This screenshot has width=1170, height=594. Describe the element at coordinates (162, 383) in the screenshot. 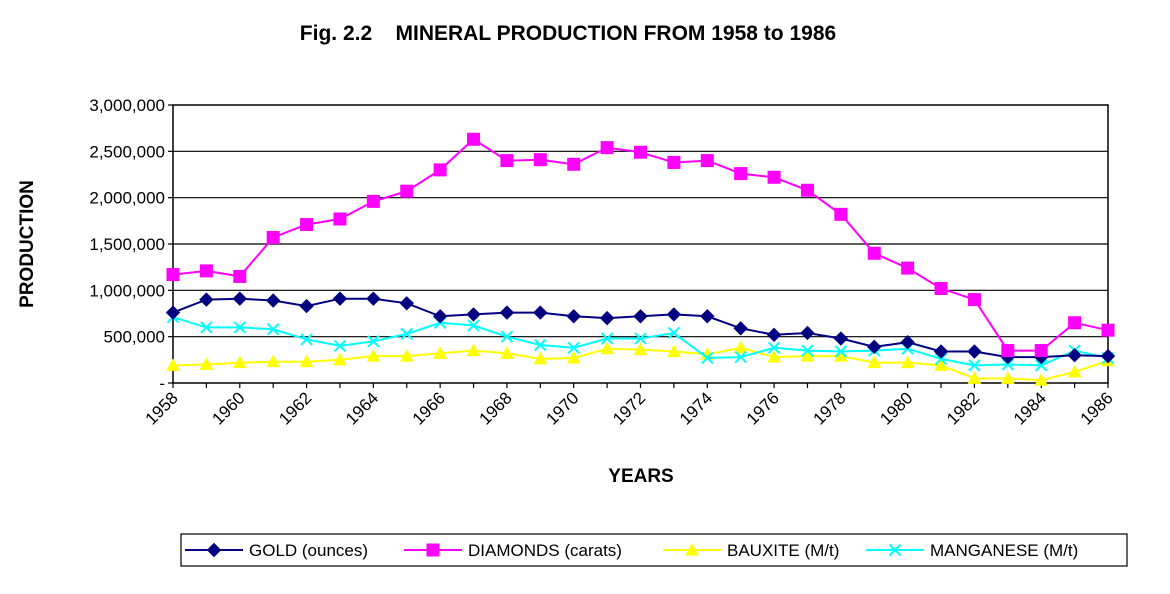

I see `y-tick-label: -` at that location.